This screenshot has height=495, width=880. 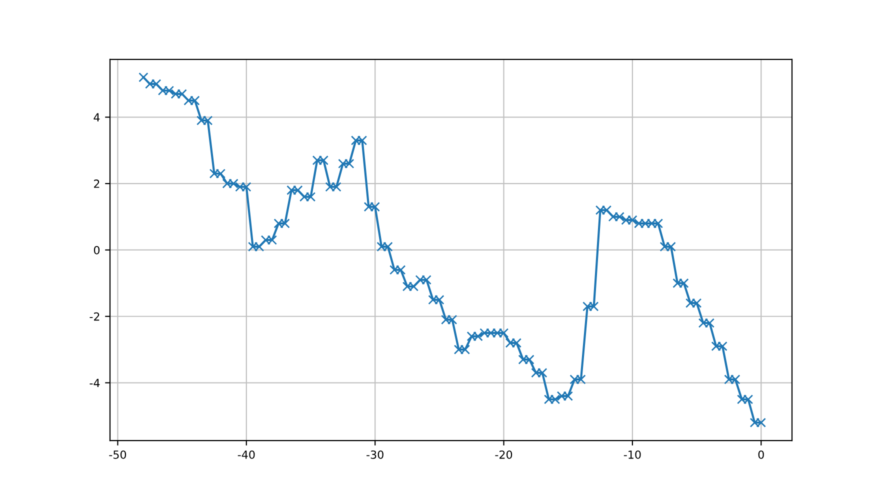 I want to click on x-tick-label: -50, so click(x=117, y=454).